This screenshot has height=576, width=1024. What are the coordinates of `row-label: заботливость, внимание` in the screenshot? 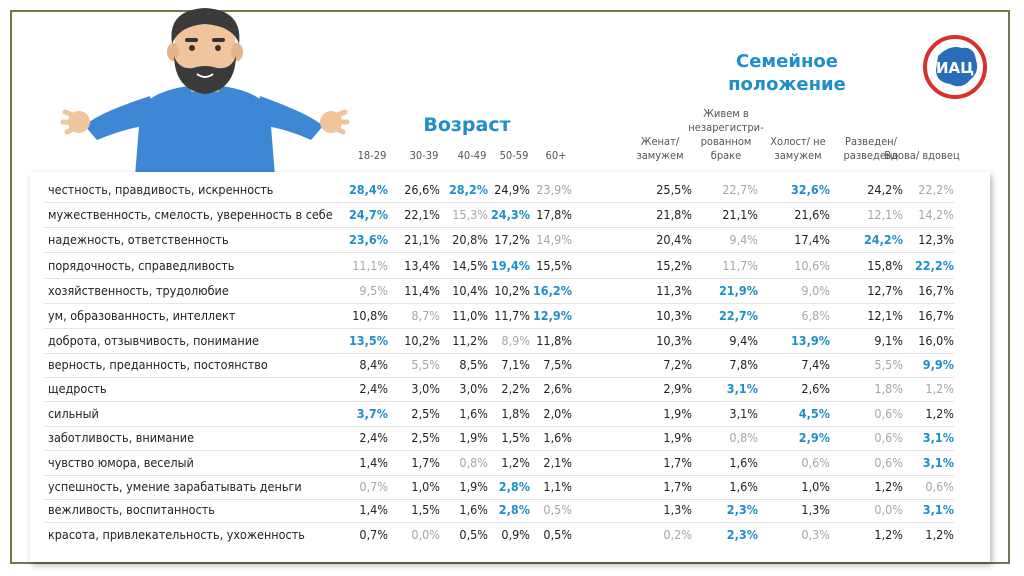 It's located at (121, 437).